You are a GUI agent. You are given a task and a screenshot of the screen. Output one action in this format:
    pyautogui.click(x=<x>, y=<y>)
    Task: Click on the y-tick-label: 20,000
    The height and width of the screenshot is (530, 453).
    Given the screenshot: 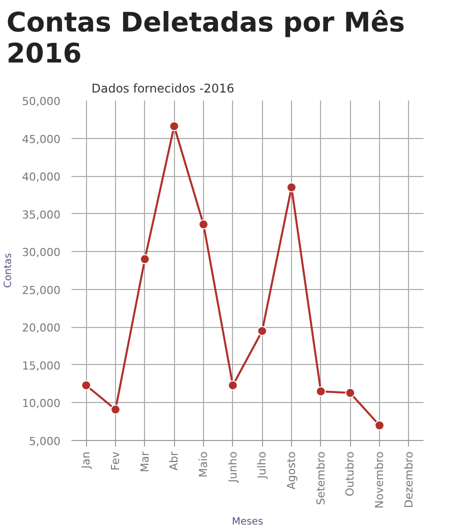 What is the action you would take?
    pyautogui.click(x=41, y=328)
    